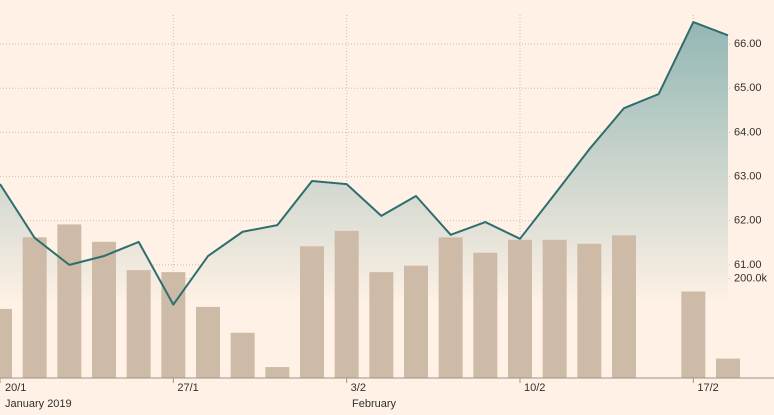 The width and height of the screenshot is (774, 415). What do you see at coordinates (534, 388) in the screenshot?
I see `x-tick-label: 10/2` at bounding box center [534, 388].